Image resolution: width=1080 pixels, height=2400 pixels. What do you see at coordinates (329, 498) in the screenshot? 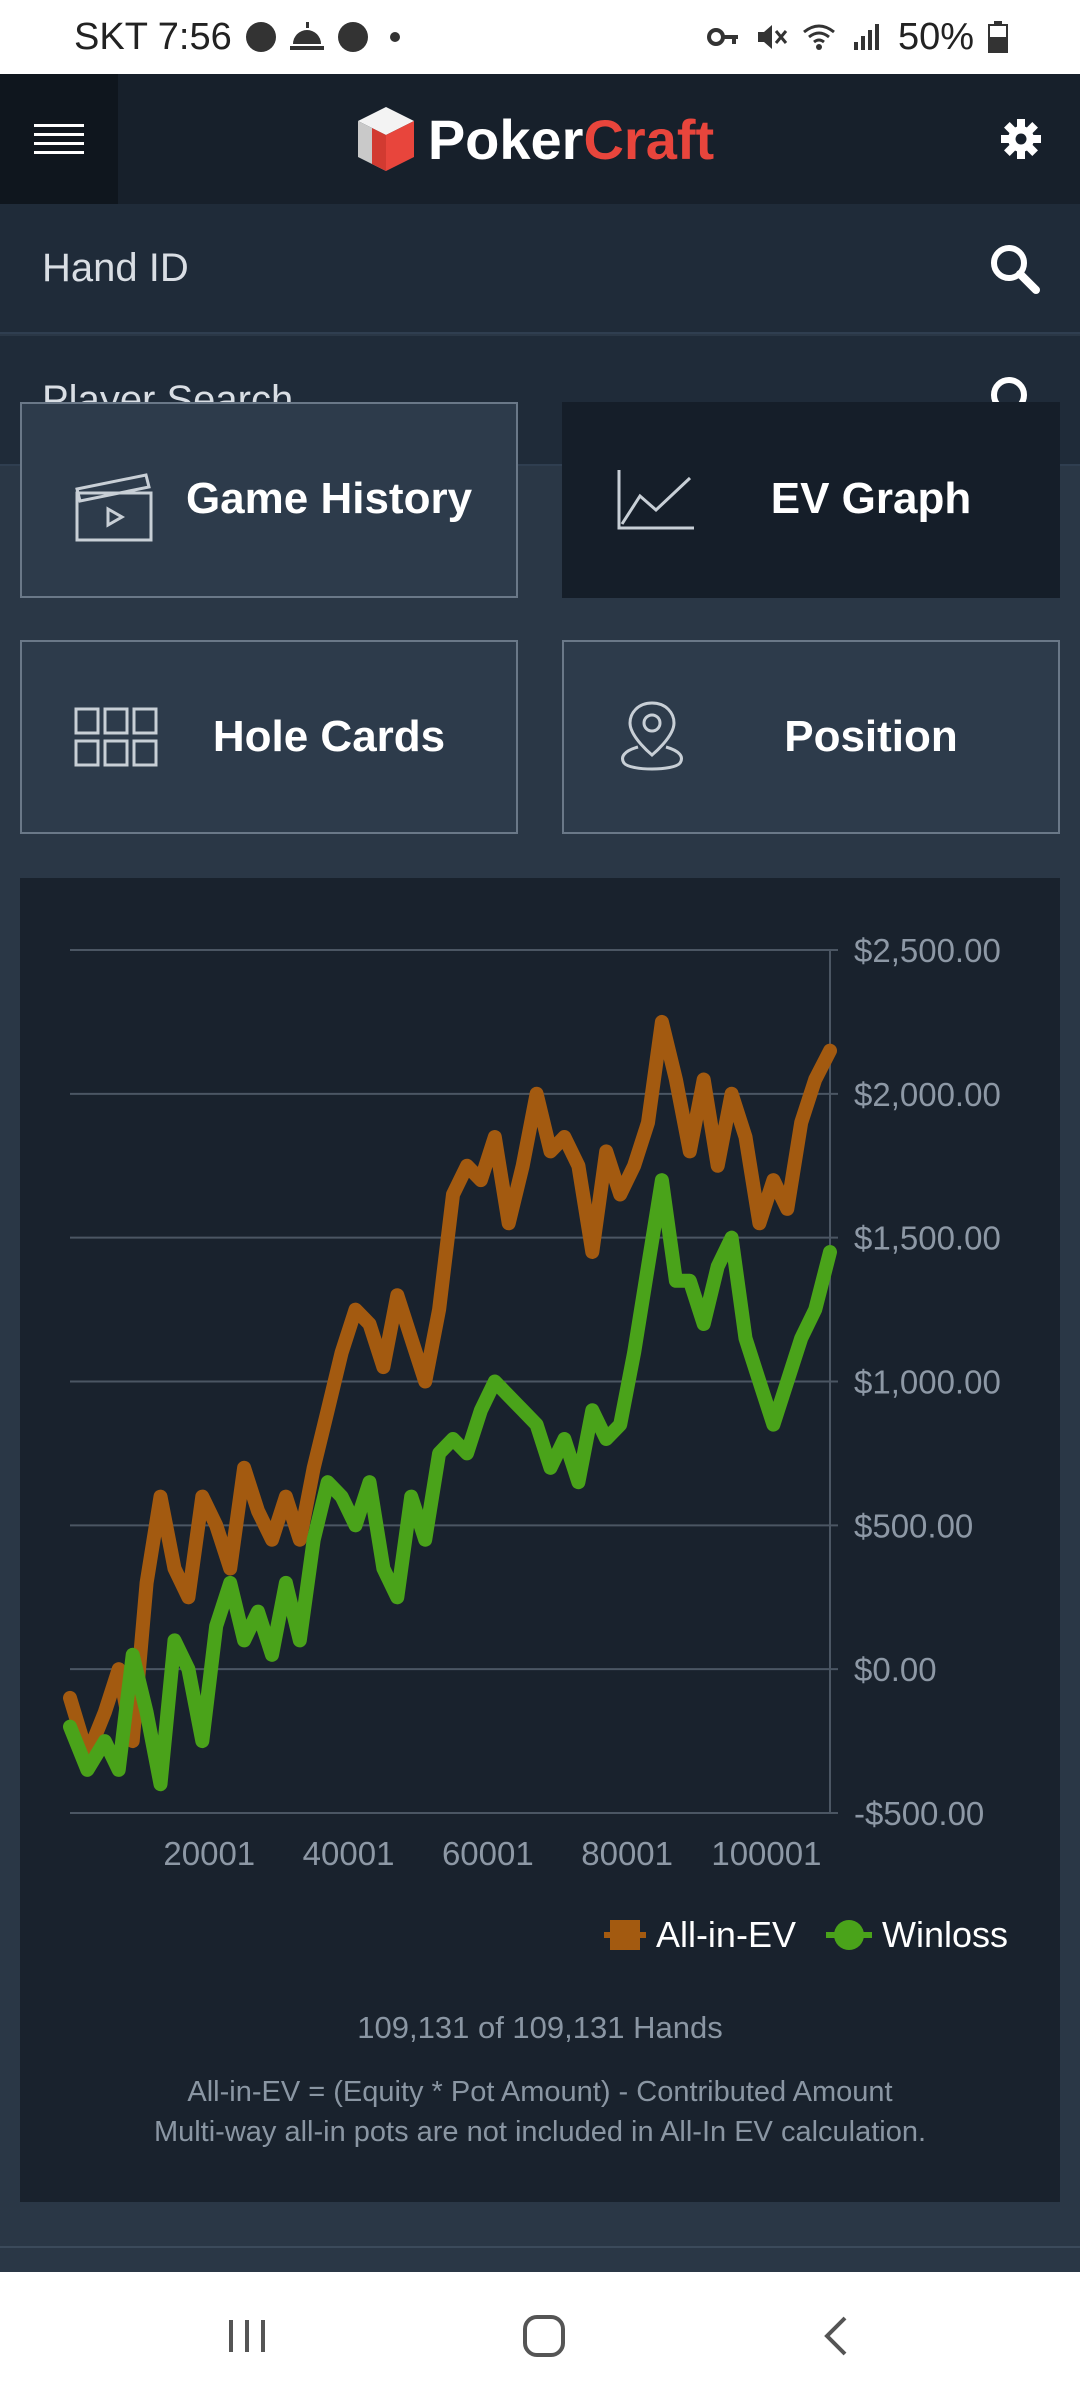
I see `tile-game-history-label: Game History` at bounding box center [329, 498].